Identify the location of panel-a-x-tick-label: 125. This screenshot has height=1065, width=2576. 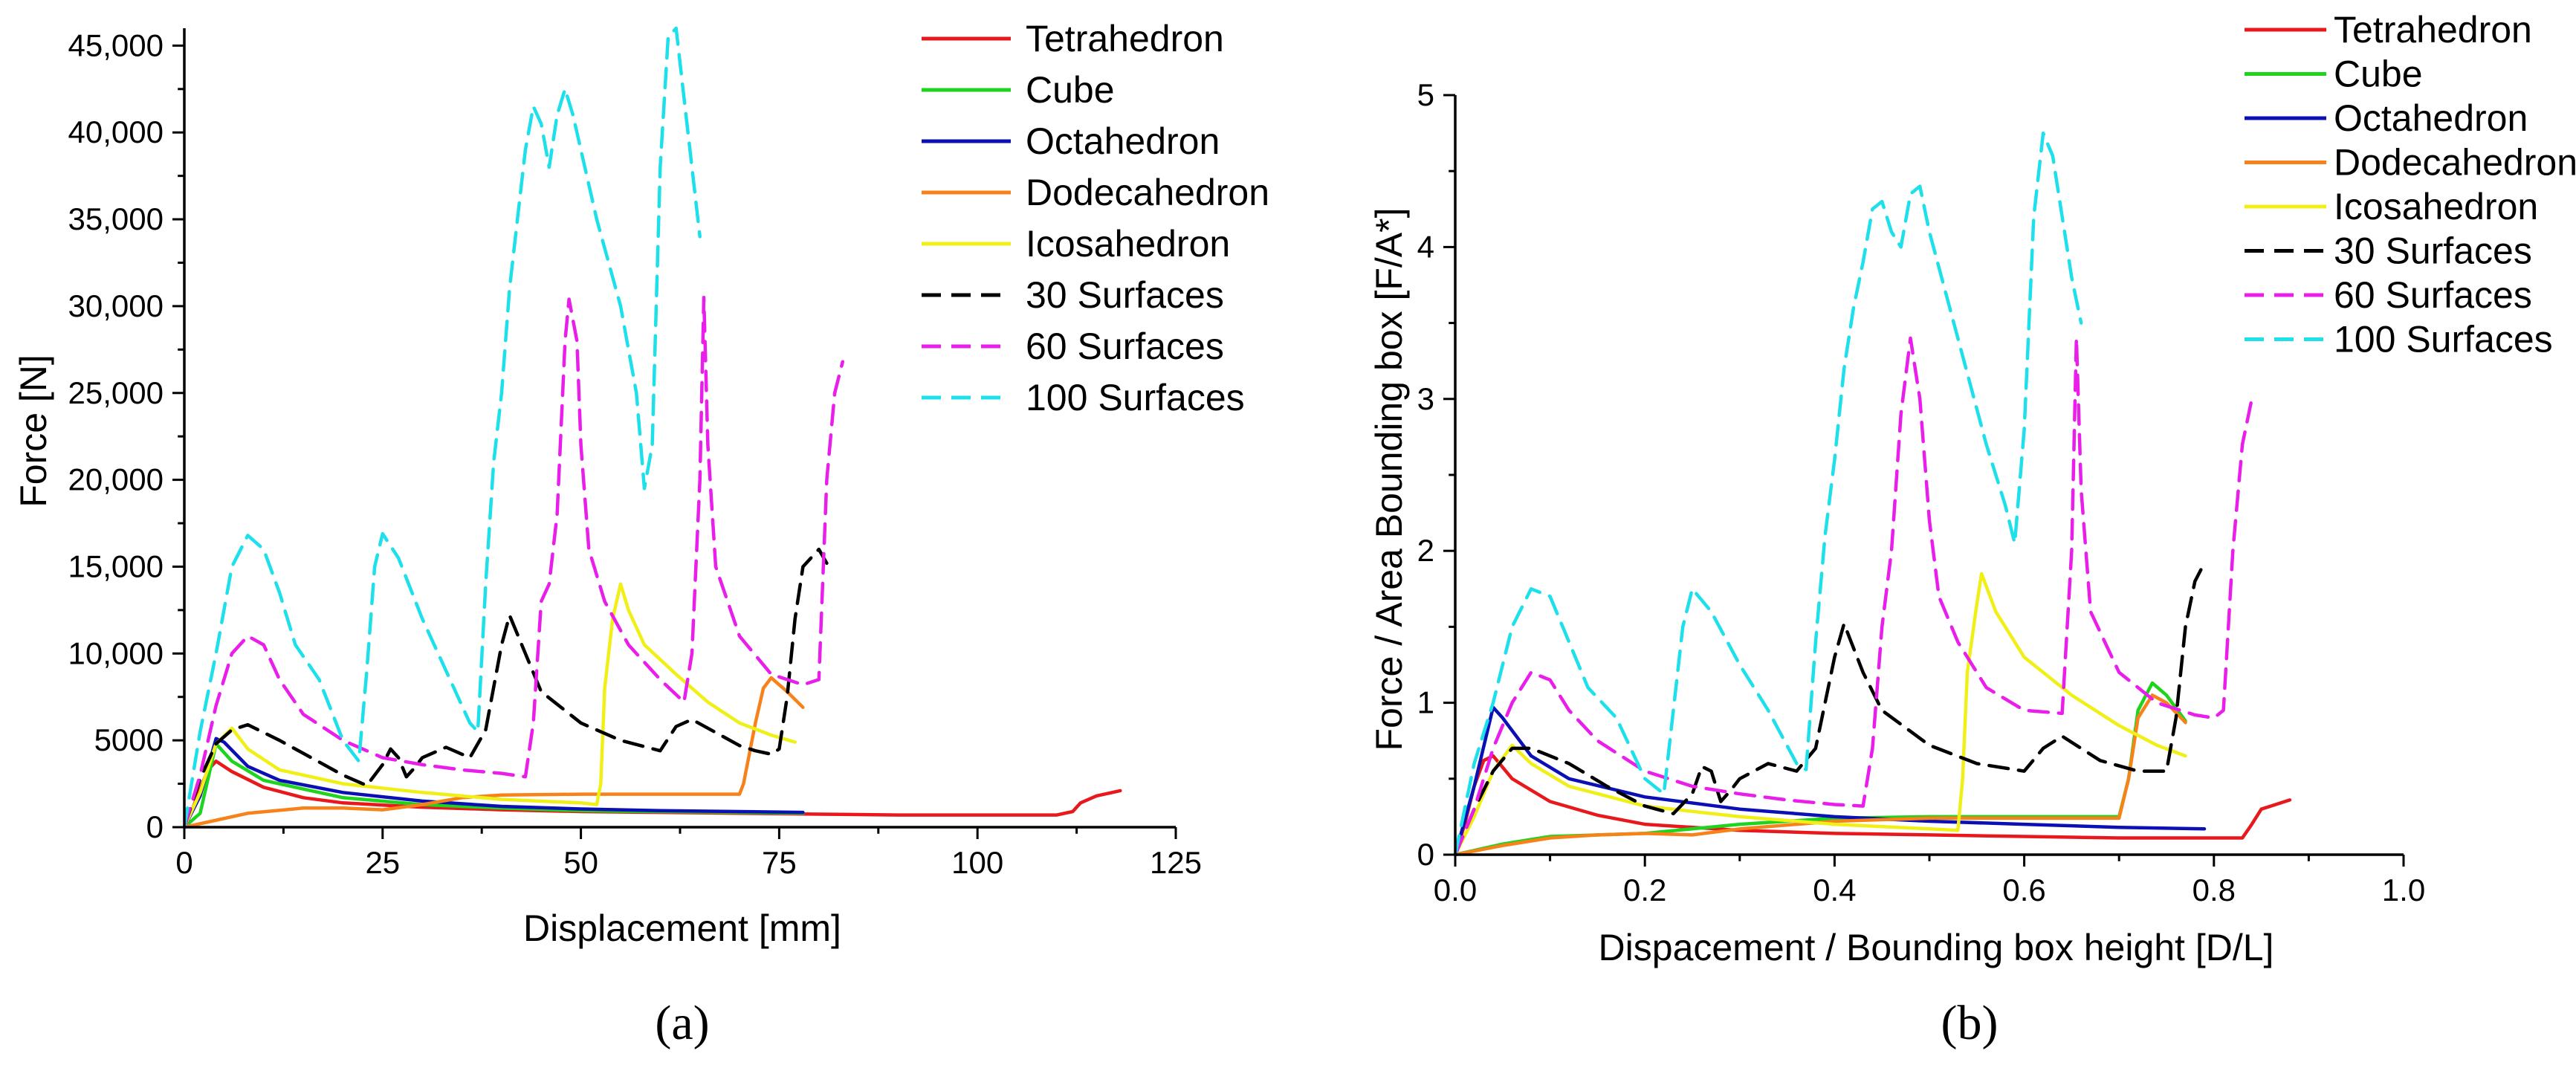
(1176, 863).